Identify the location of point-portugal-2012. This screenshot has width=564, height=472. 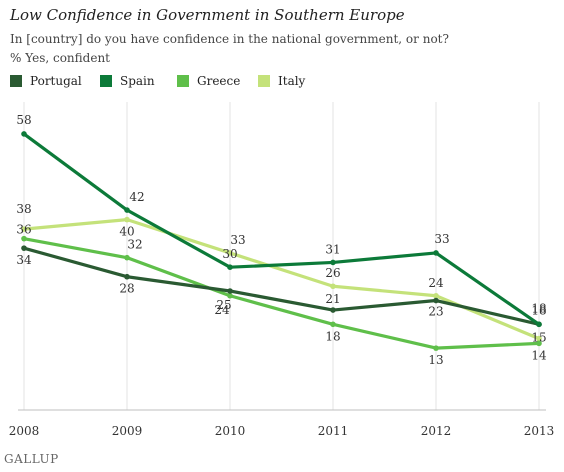
(436, 300).